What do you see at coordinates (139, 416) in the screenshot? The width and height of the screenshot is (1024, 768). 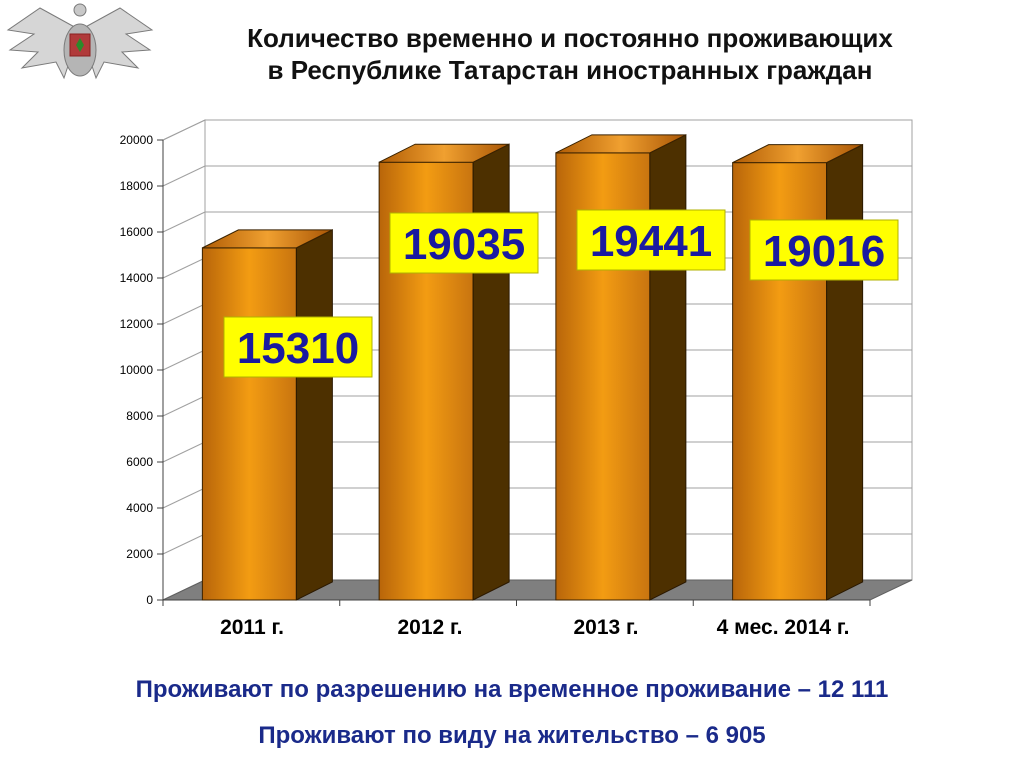 I see `y-tick-label: 8000` at bounding box center [139, 416].